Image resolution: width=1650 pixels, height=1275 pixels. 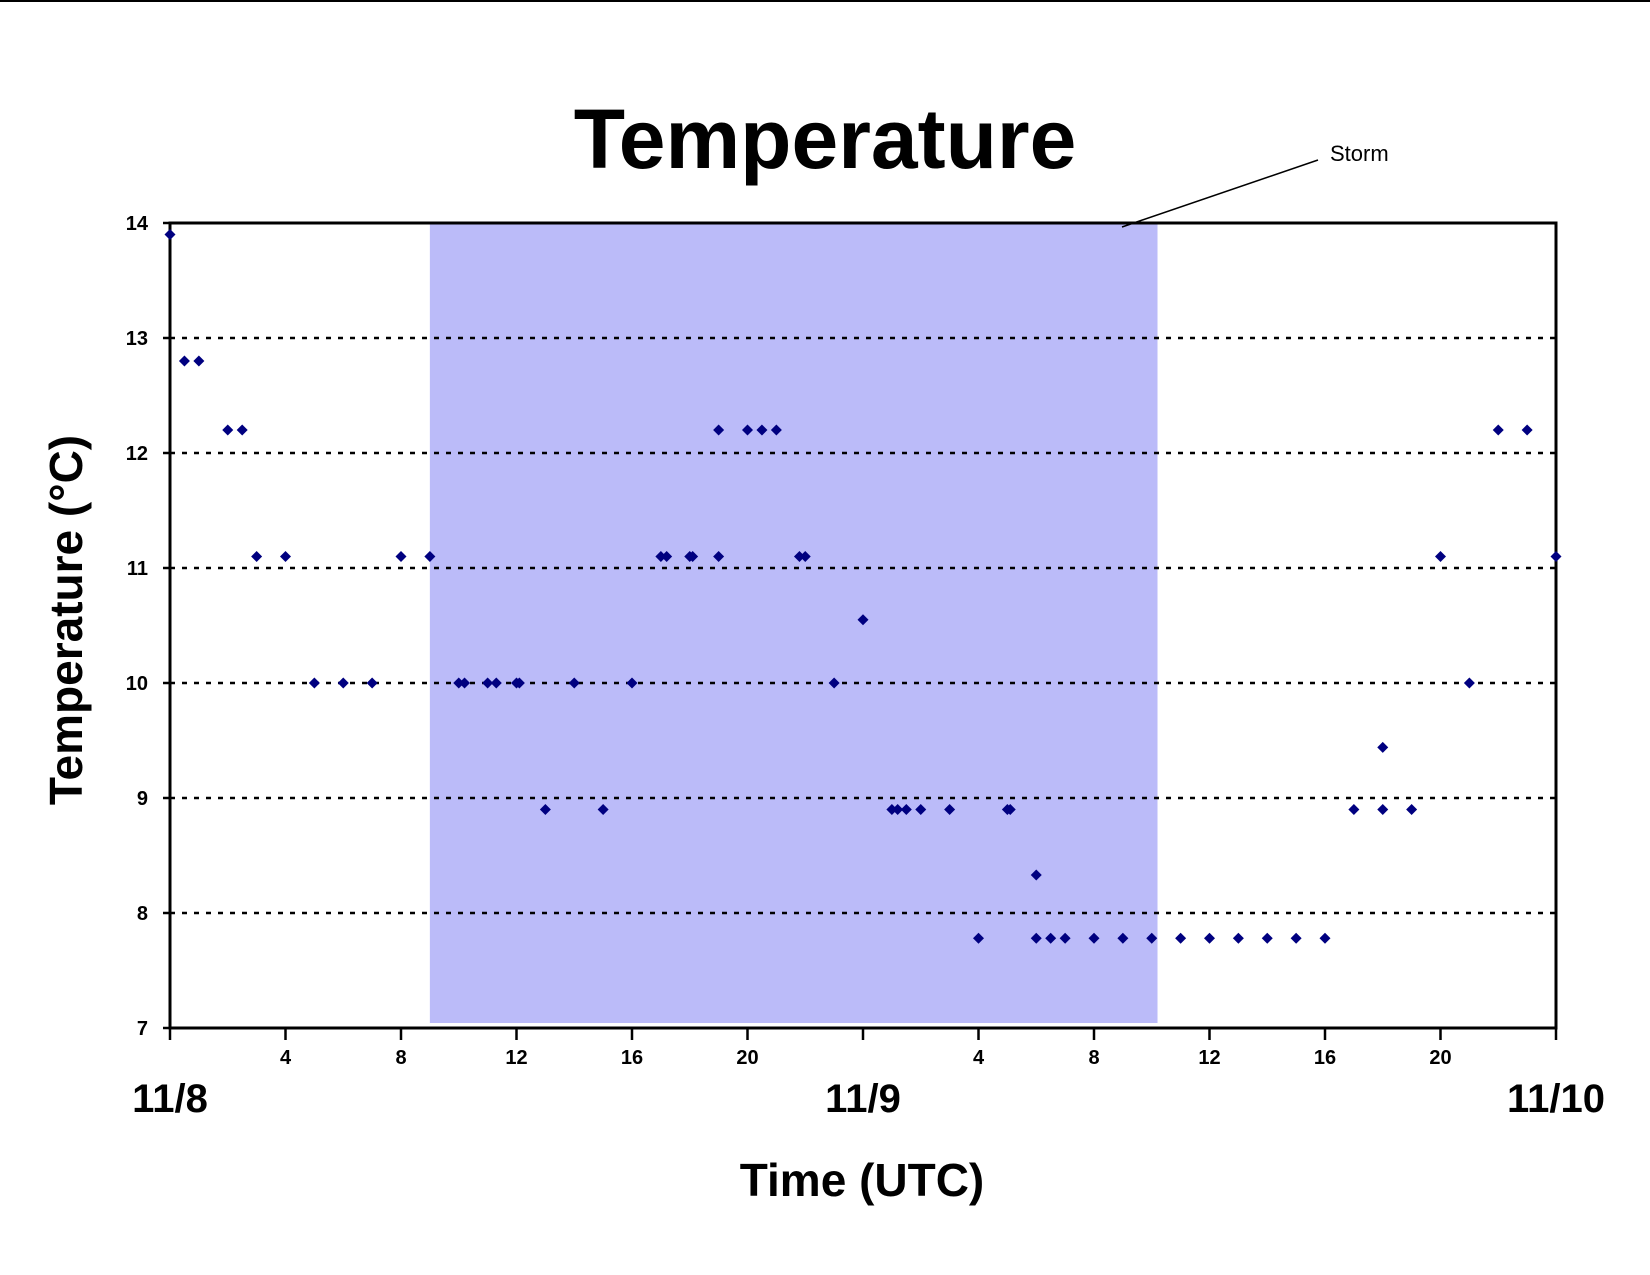 I want to click on x-axis-title: Time (UTC), so click(x=862, y=1180).